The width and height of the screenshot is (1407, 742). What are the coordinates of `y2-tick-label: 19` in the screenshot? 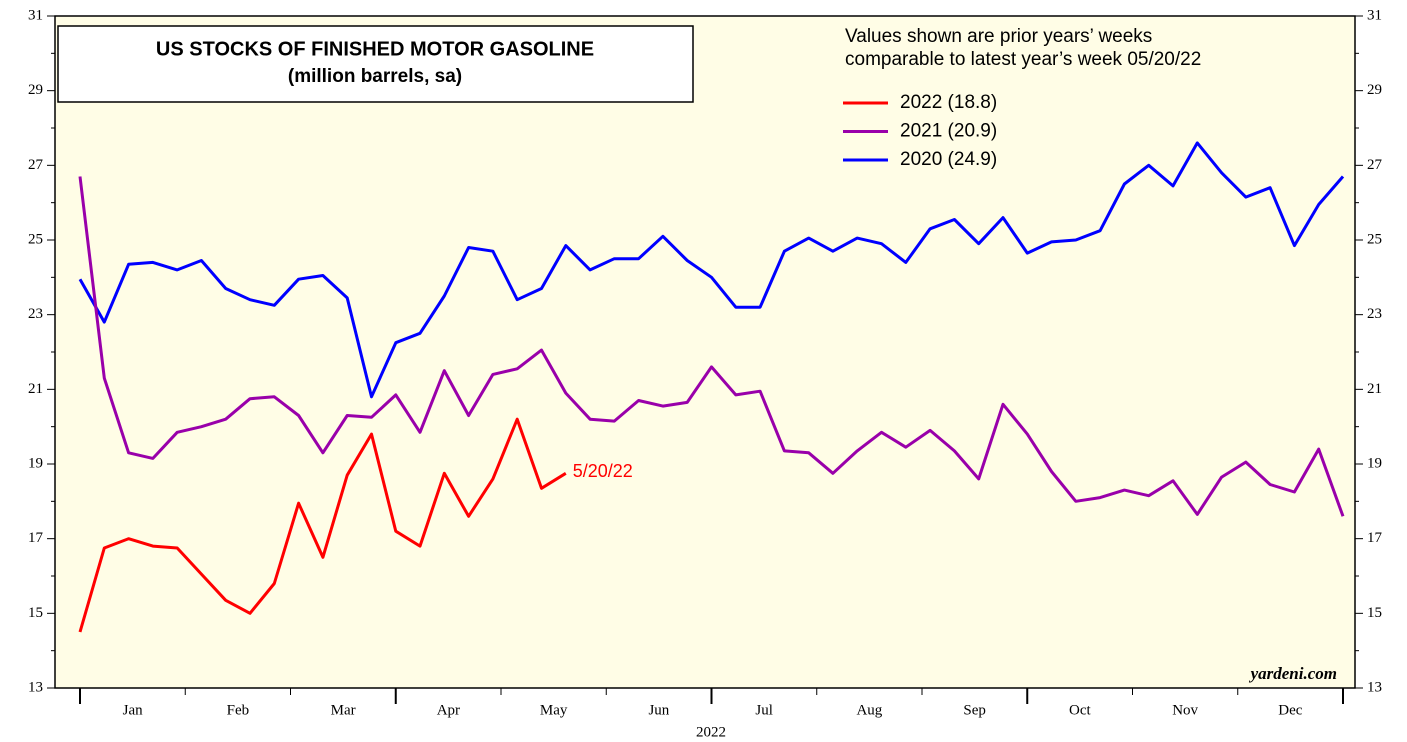 It's located at (1374, 463).